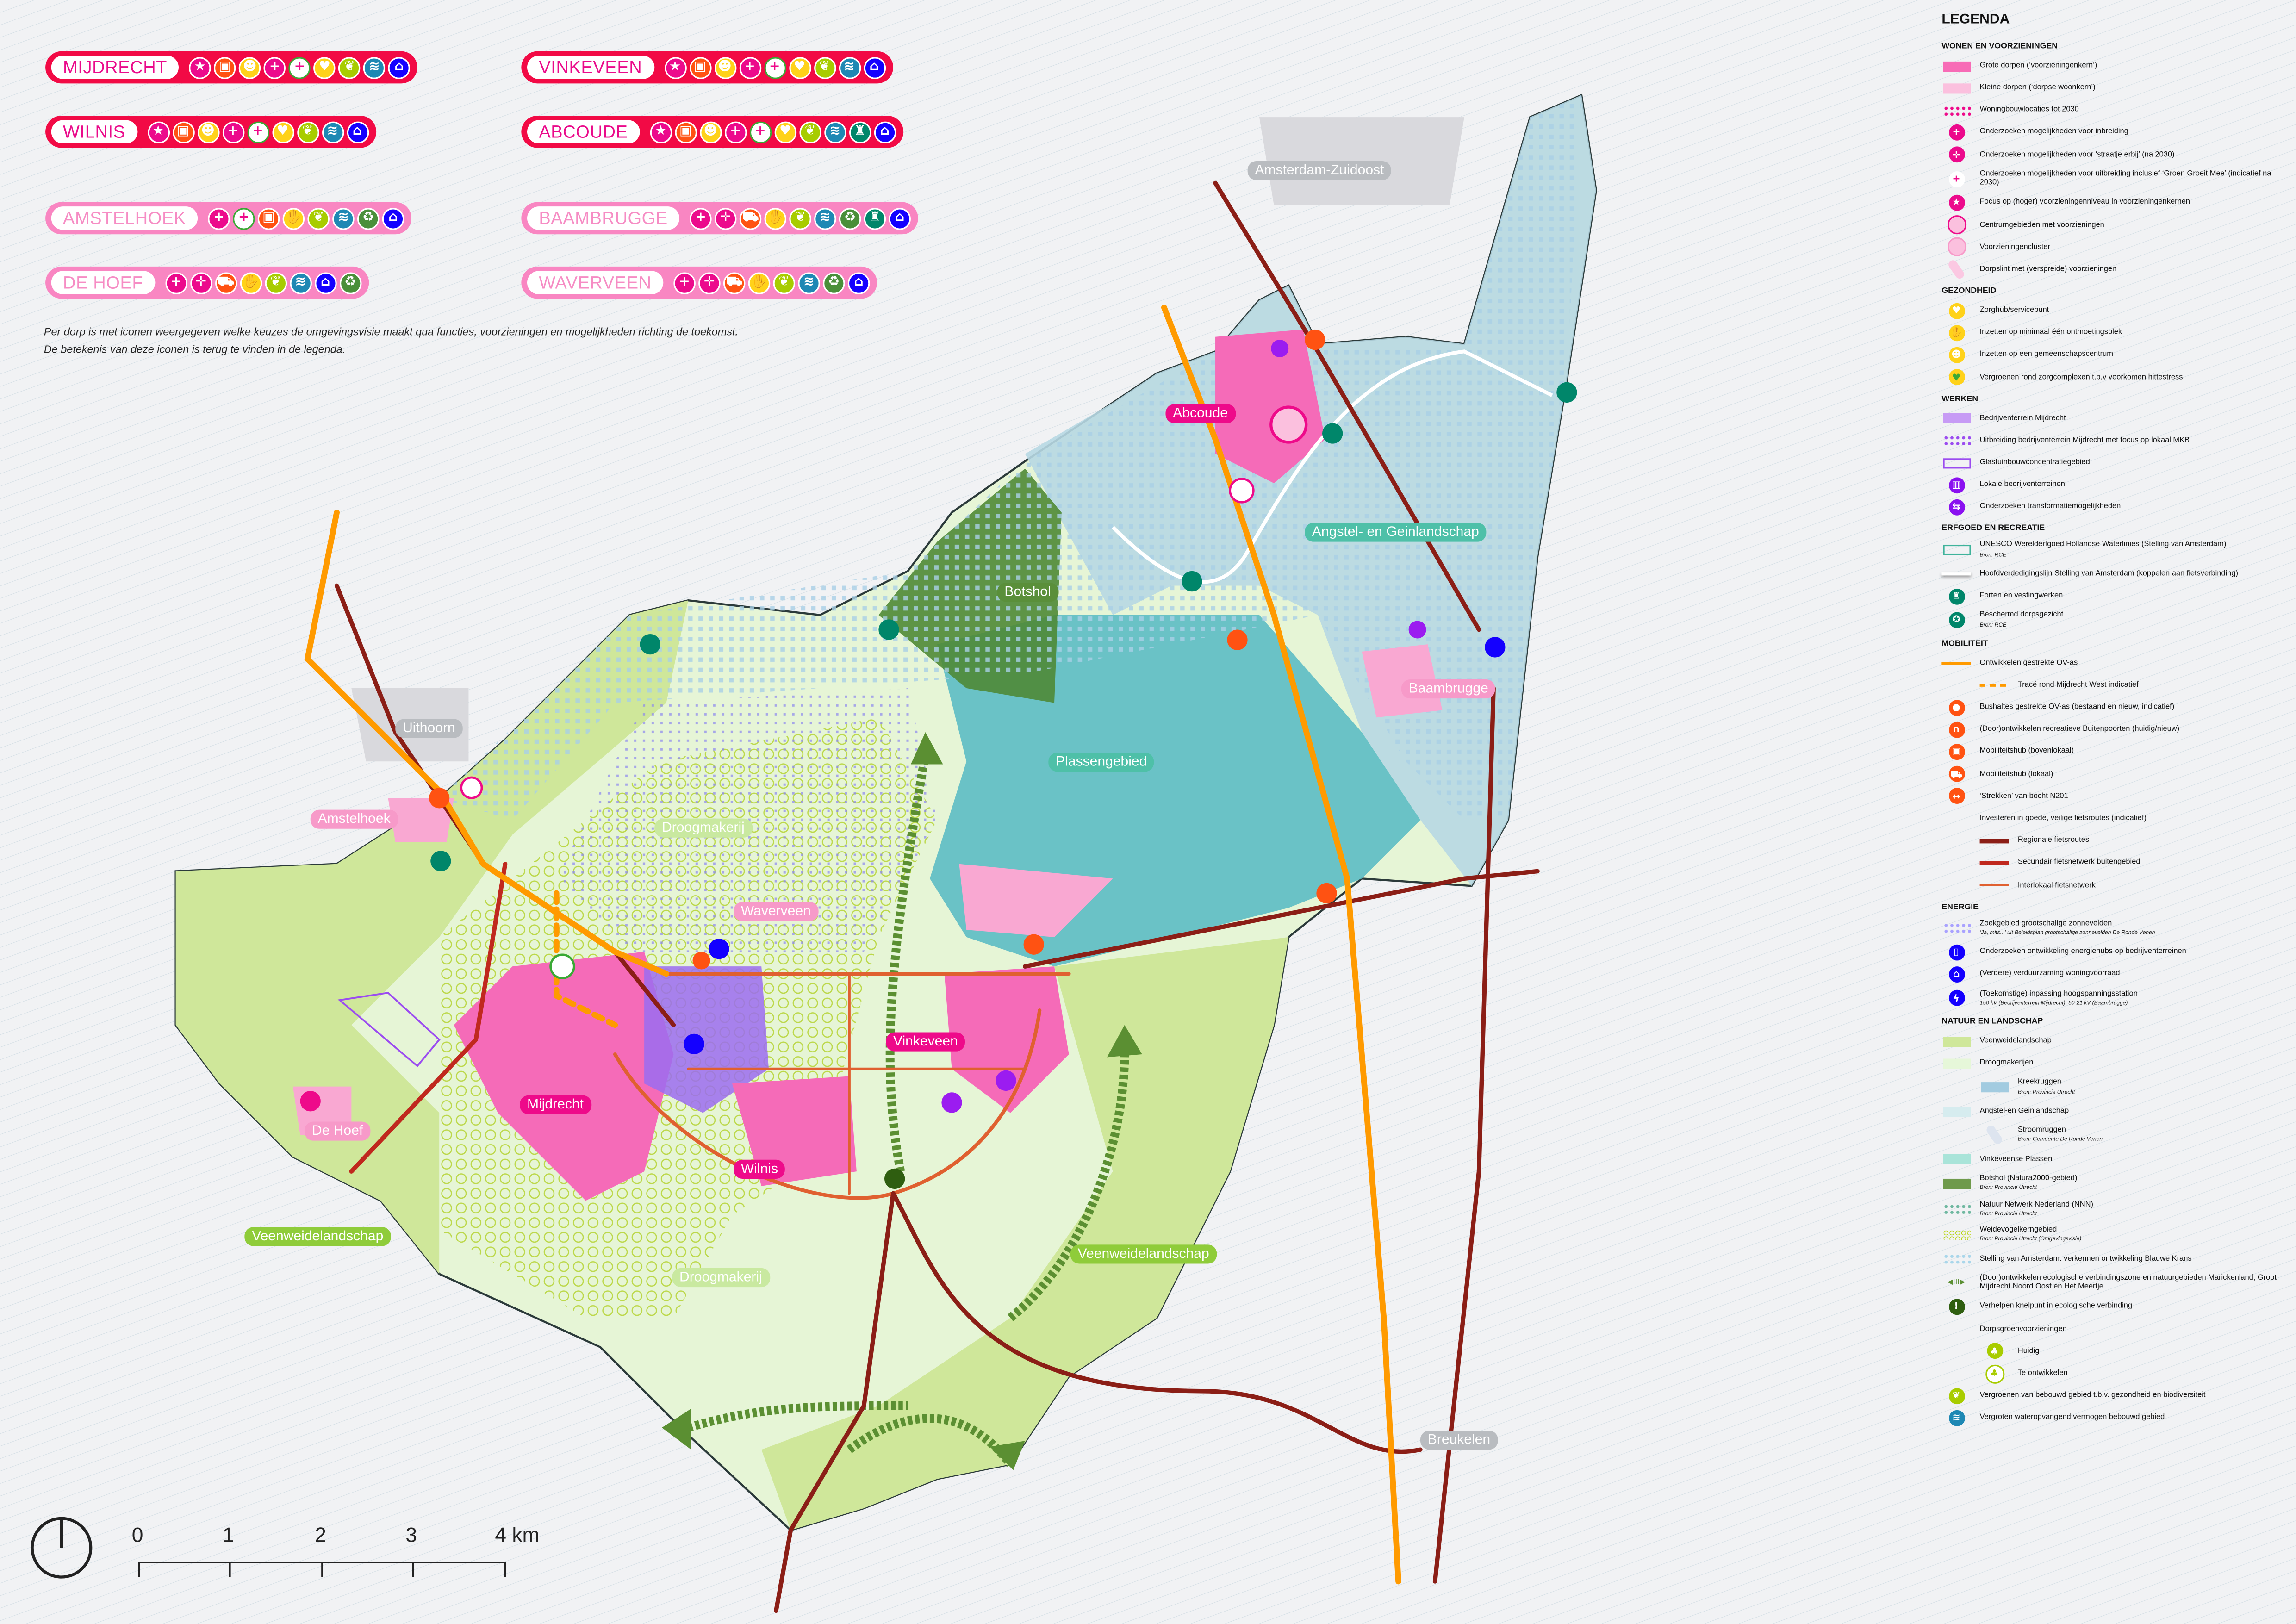 This screenshot has width=2296, height=1624. What do you see at coordinates (183, 132) in the screenshot?
I see `bus-icon: ▣` at bounding box center [183, 132].